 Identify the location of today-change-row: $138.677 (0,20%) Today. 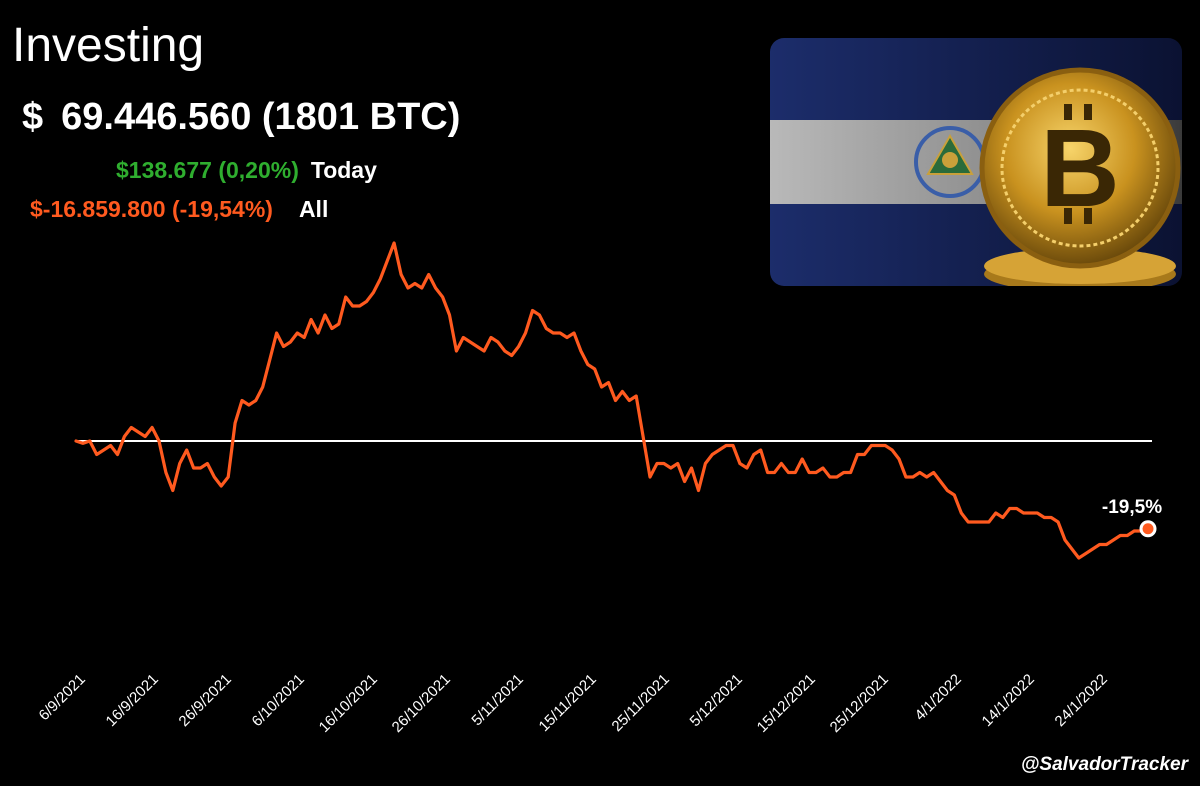
(246, 170).